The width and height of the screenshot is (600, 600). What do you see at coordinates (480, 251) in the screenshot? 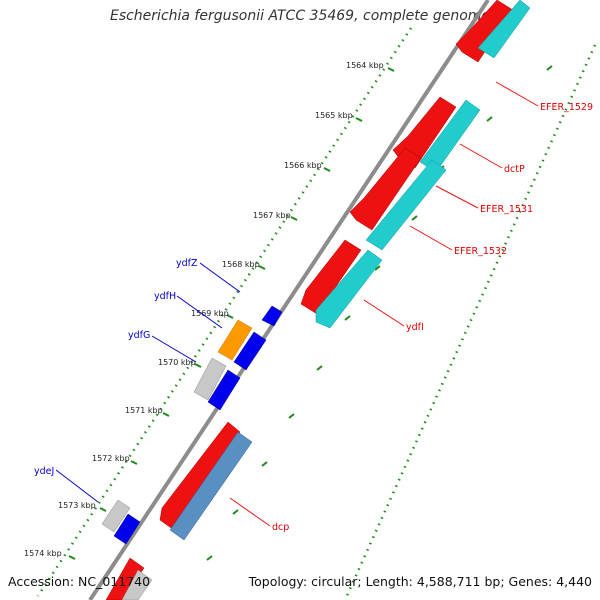
I see `label-efer-1532: EFER_1532` at bounding box center [480, 251].